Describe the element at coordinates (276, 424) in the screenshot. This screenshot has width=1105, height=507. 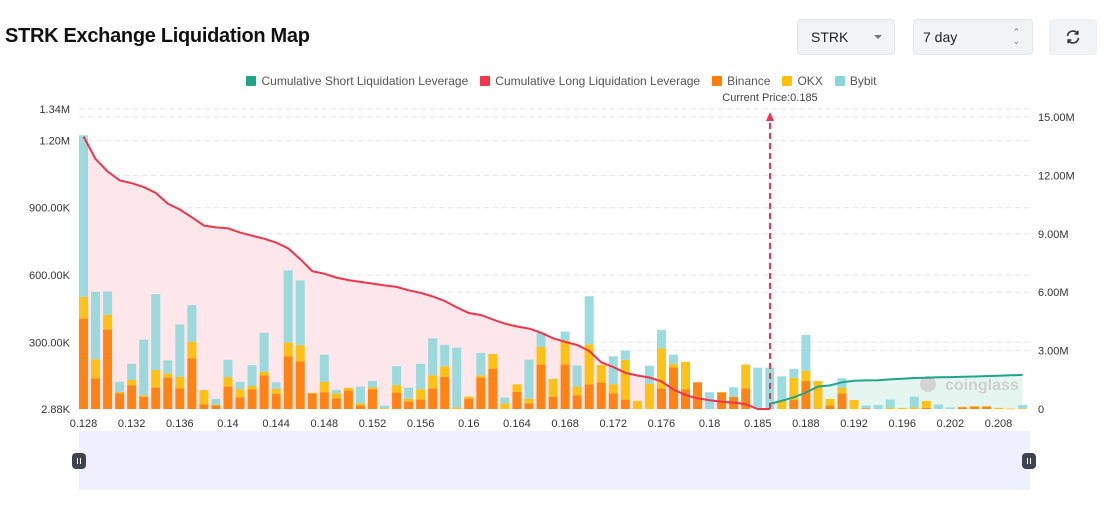
I see `x-axis-tick-label: 0.144` at that location.